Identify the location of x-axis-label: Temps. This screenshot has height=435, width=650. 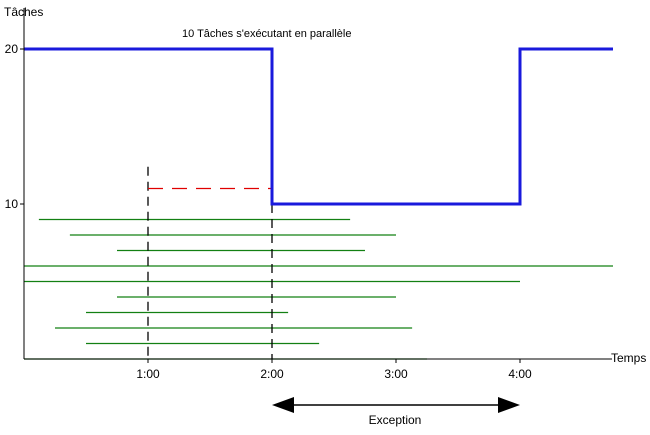
(628, 358).